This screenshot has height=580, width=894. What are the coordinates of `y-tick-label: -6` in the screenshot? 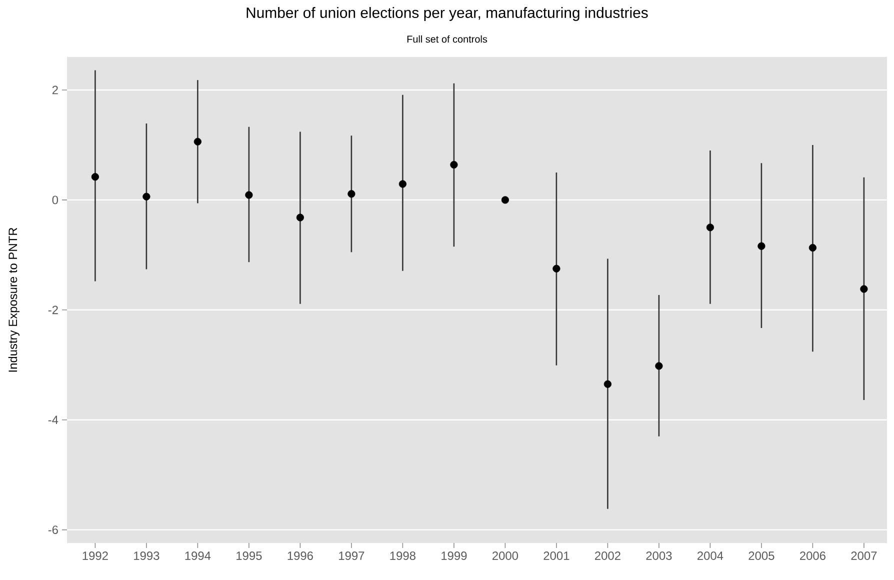 It's located at (53, 530).